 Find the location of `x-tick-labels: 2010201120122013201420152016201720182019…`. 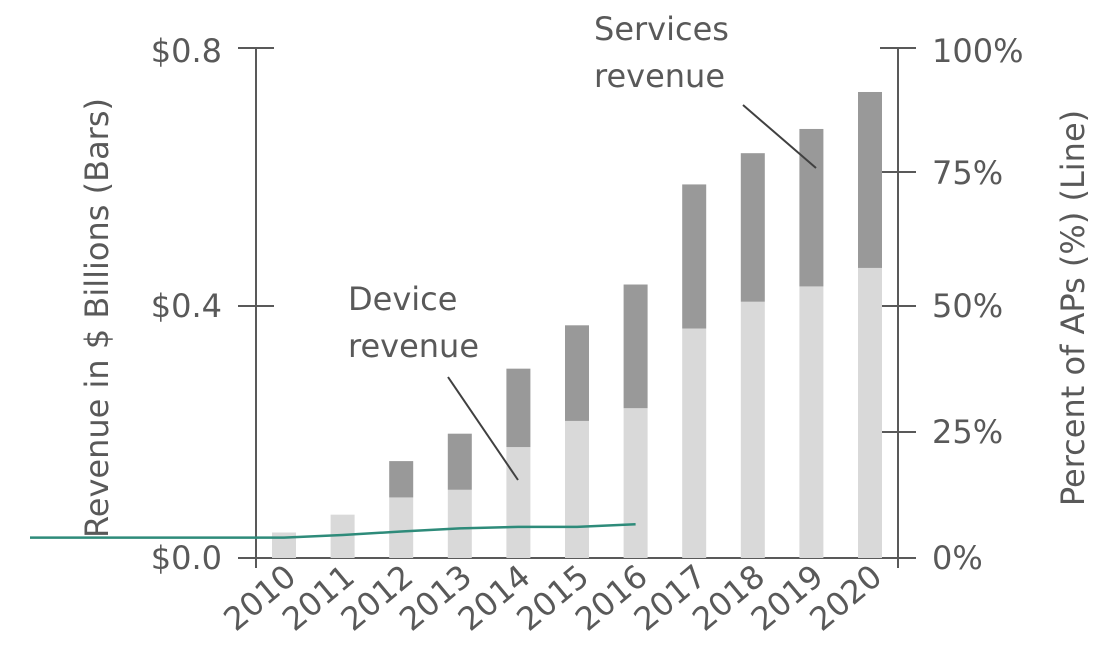

x-tick-labels: 2010201120122013201420152016201720182019… is located at coordinates (552, 597).